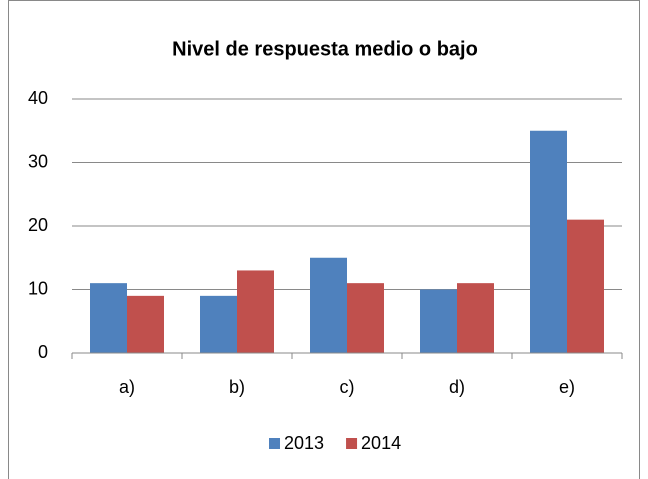 The height and width of the screenshot is (479, 648). What do you see at coordinates (381, 443) in the screenshot?
I see `legend-label: 2014` at bounding box center [381, 443].